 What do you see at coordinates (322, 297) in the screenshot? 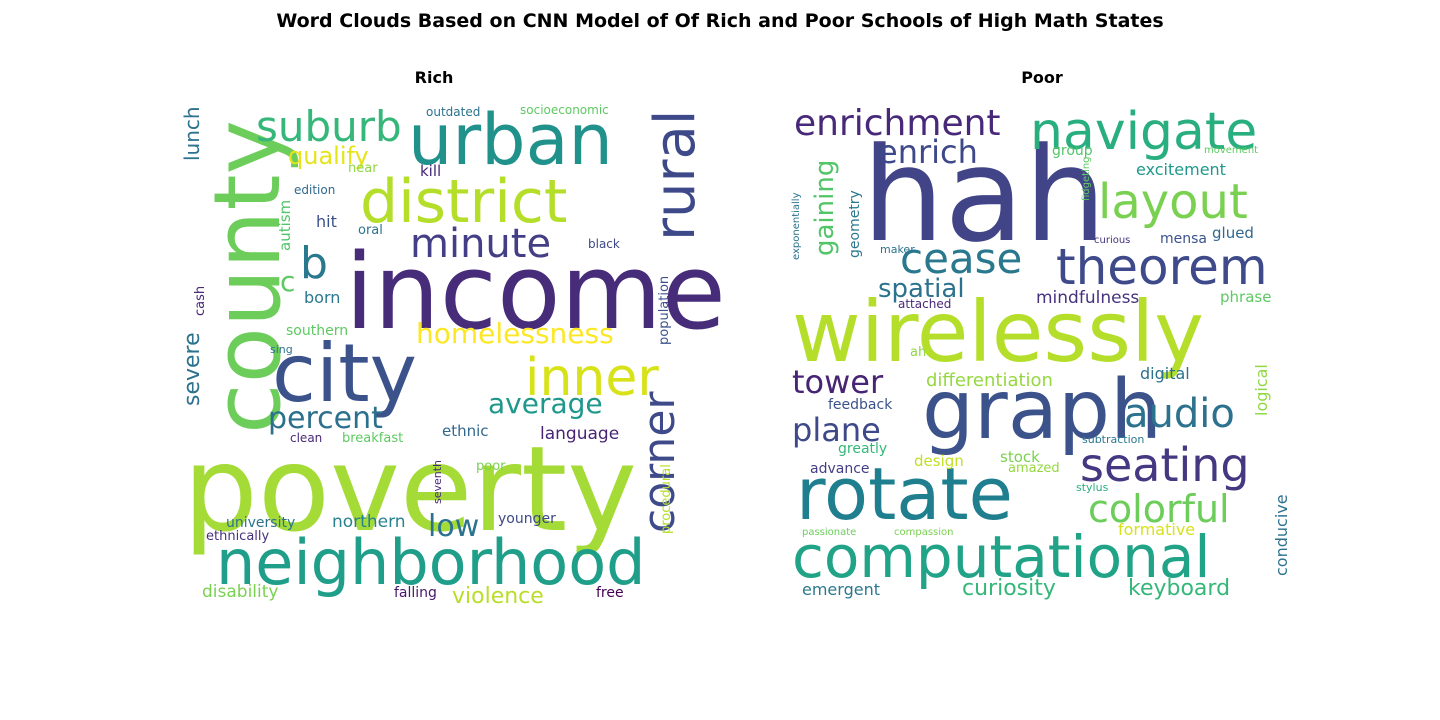
I see `rich-word-born: born` at bounding box center [322, 297].